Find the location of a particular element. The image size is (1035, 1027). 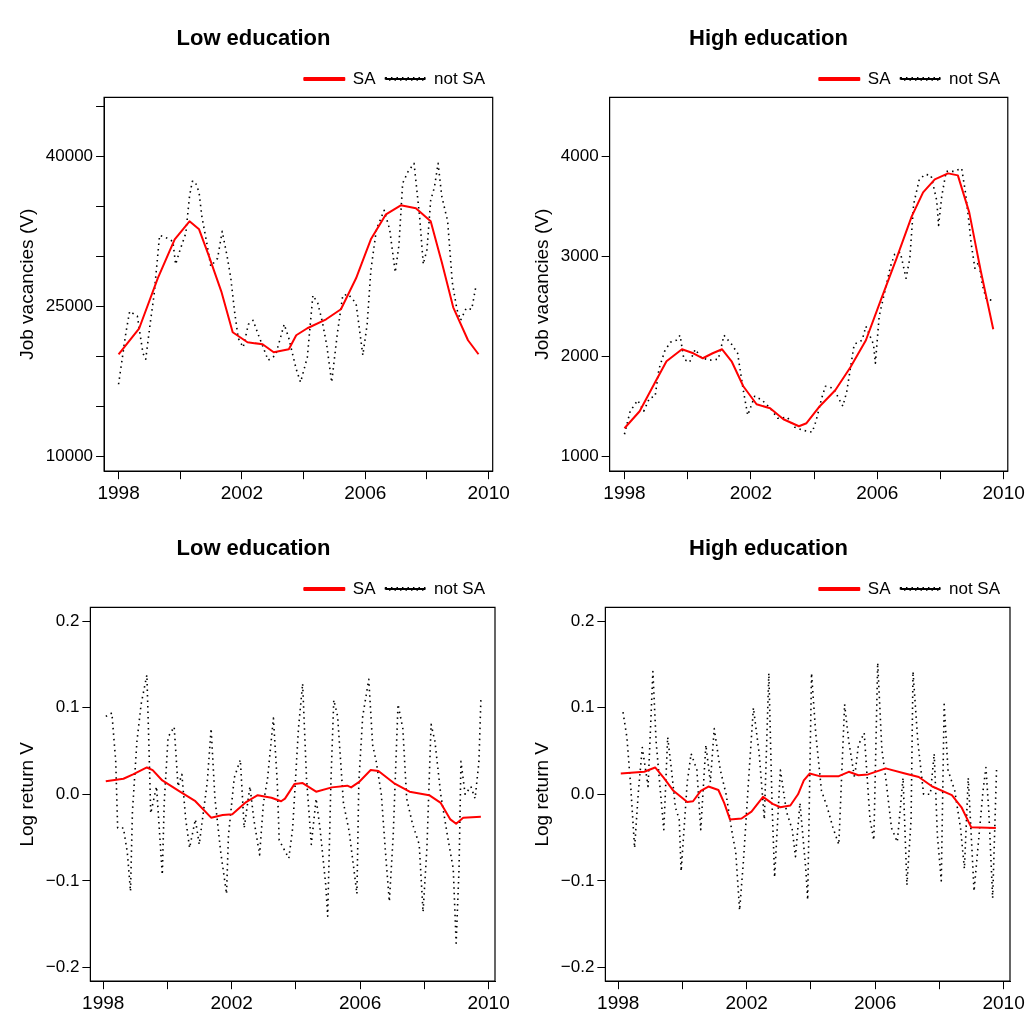

y-tick-label: 40000 is located at coordinates (69, 156).